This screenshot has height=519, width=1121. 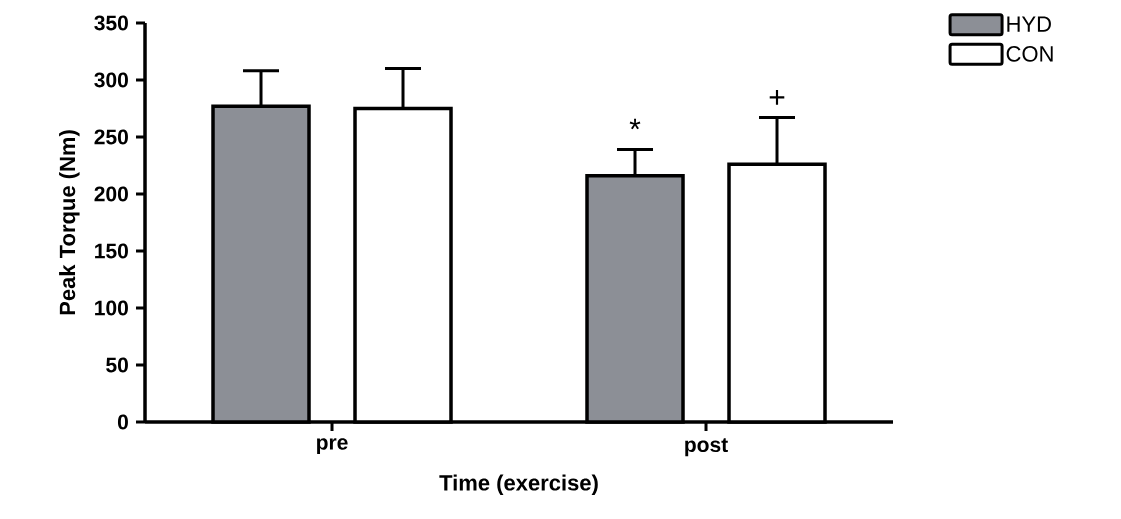 I want to click on legend-label: HYD, so click(x=1029, y=24).